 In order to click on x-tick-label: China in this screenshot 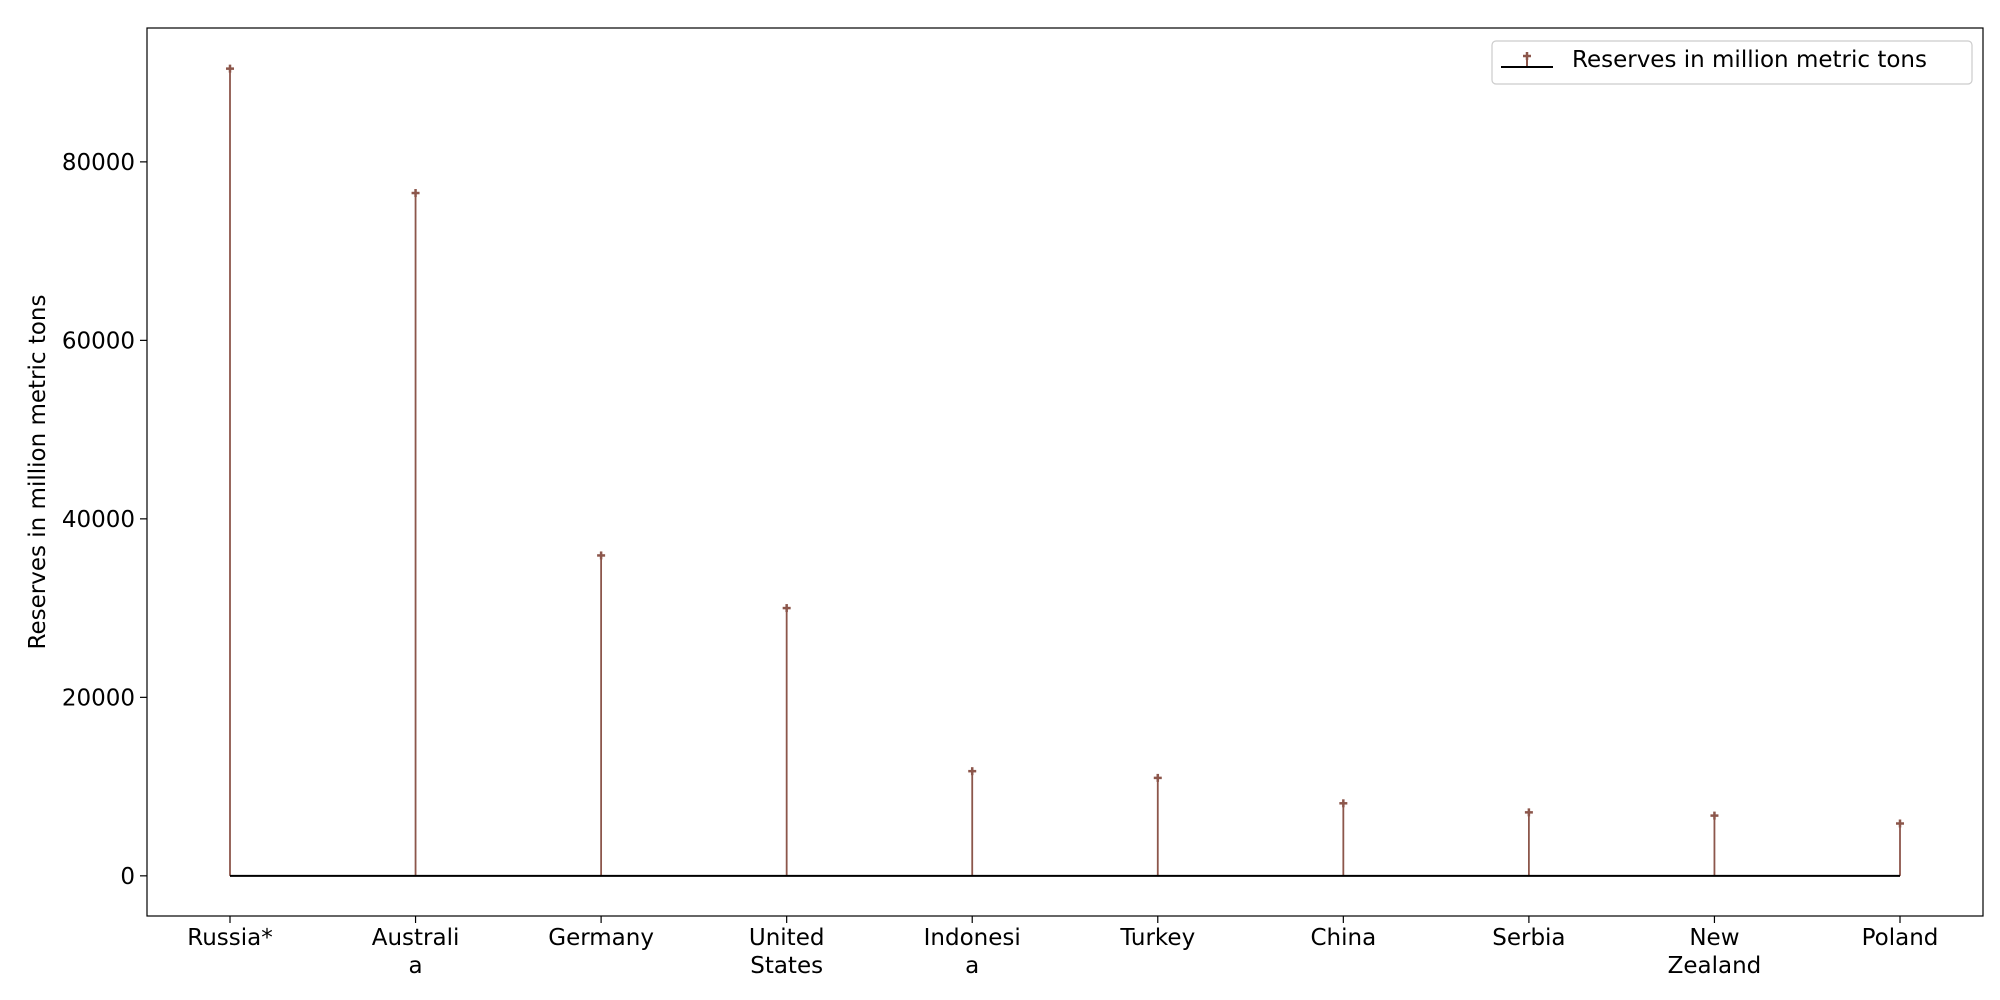, I will do `click(1343, 938)`.